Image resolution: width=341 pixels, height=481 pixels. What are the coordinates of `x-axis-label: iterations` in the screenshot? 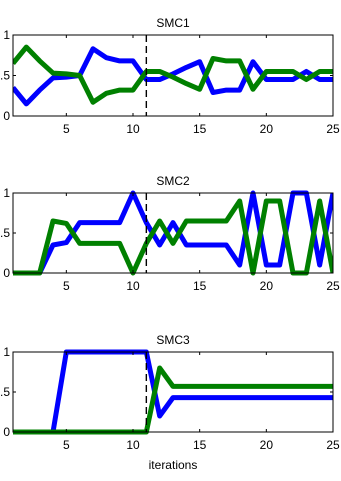 It's located at (173, 465).